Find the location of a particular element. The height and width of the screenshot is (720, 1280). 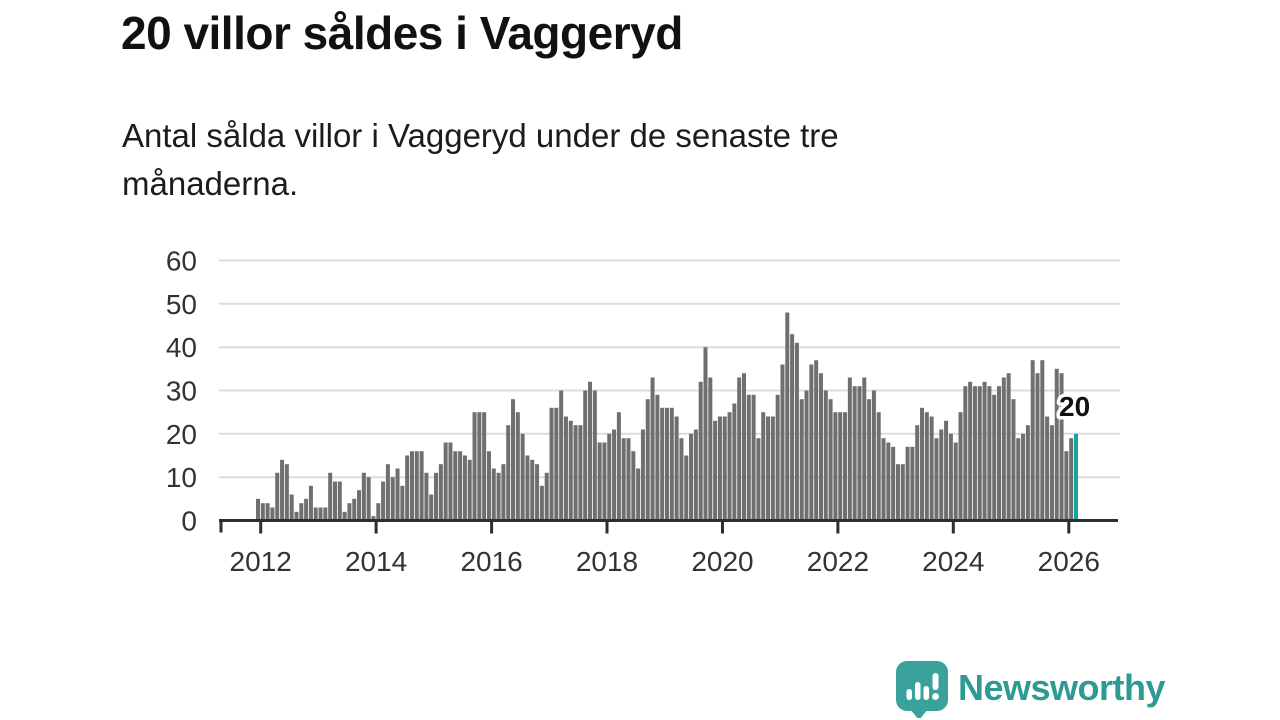

y-axis-label: 40 is located at coordinates (181, 347).